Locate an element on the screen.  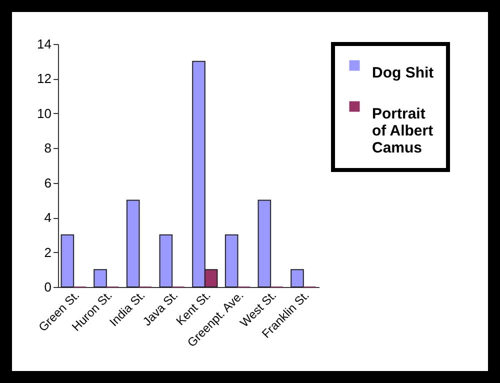
legend-label: Dog Shit is located at coordinates (403, 73).